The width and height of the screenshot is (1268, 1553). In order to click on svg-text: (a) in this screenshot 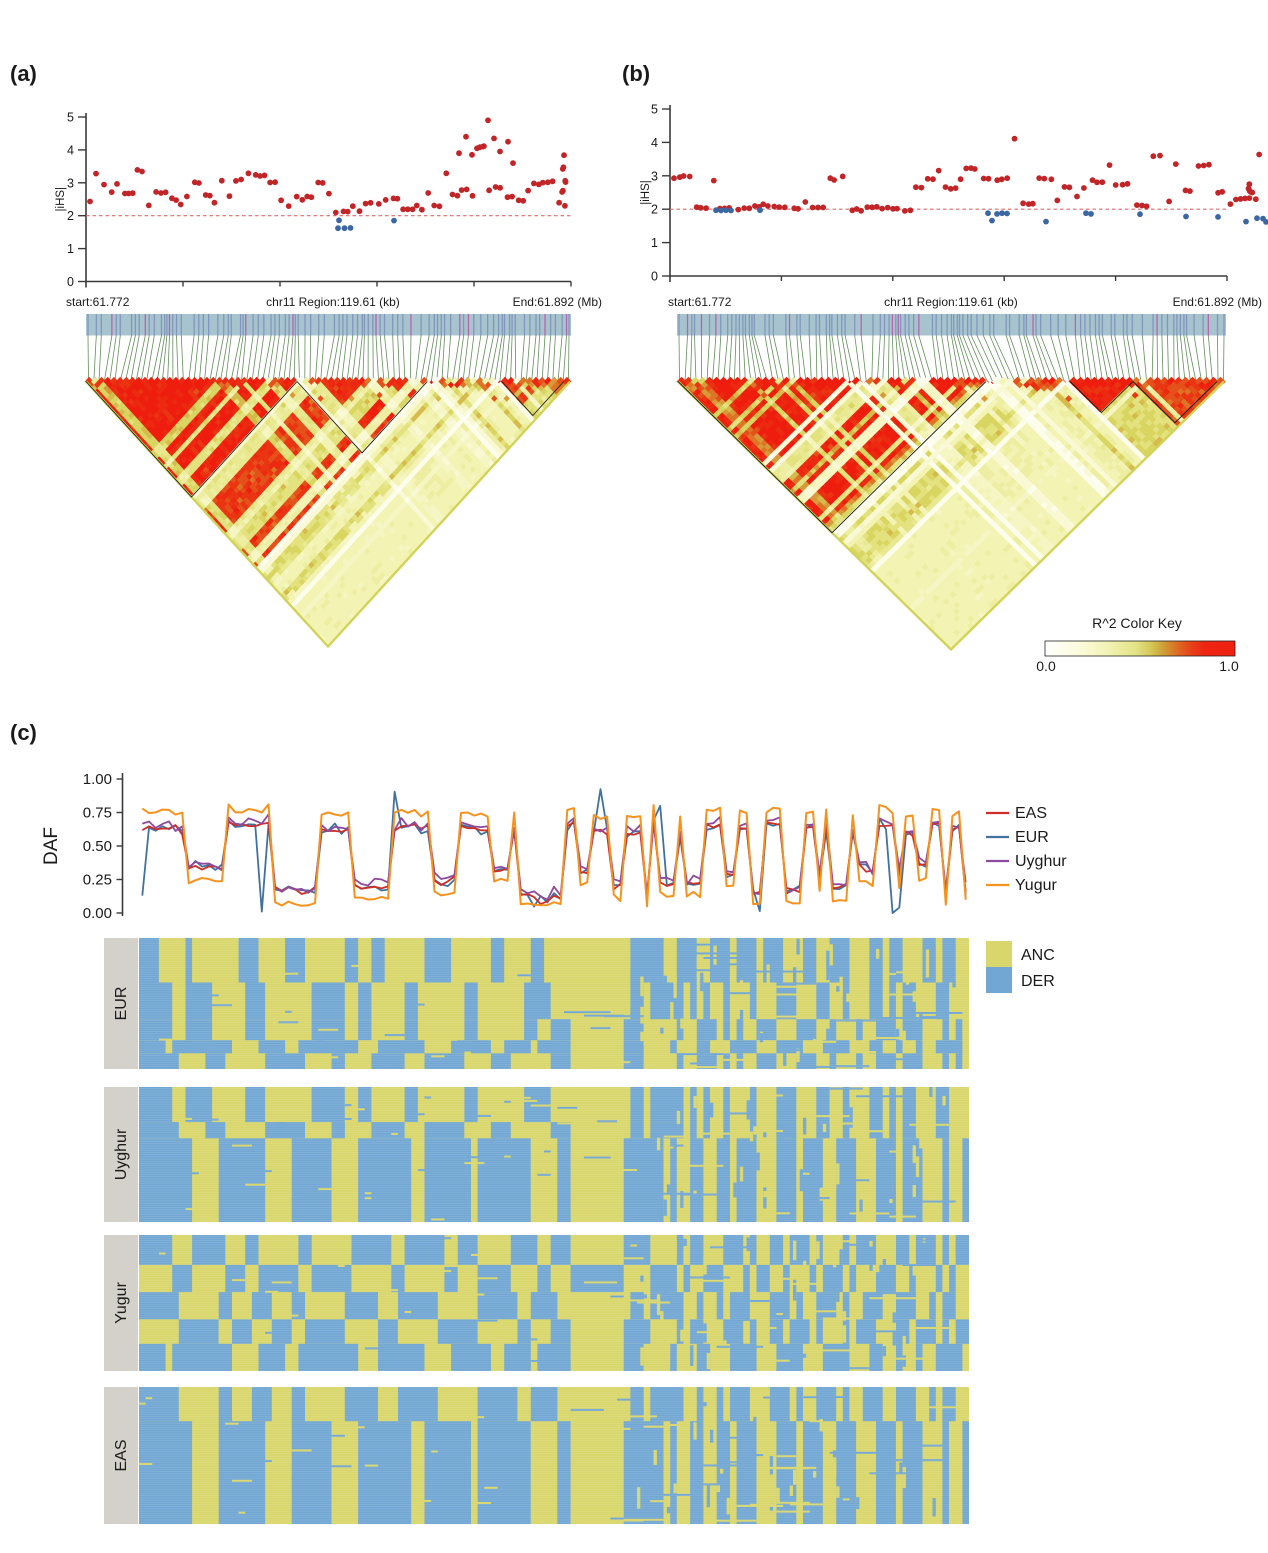, I will do `click(23, 73)`.